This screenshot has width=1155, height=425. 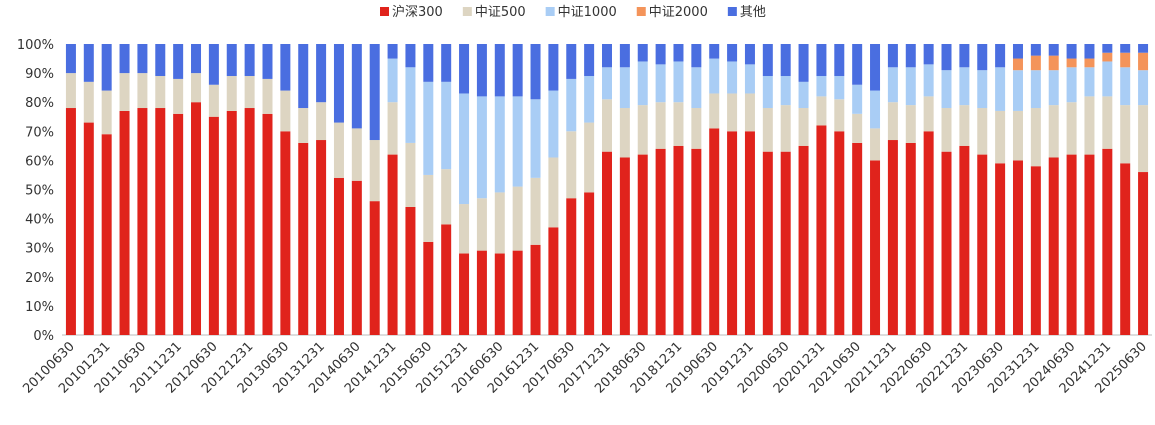 I want to click on y-tick-label: 40%, so click(x=39, y=220).